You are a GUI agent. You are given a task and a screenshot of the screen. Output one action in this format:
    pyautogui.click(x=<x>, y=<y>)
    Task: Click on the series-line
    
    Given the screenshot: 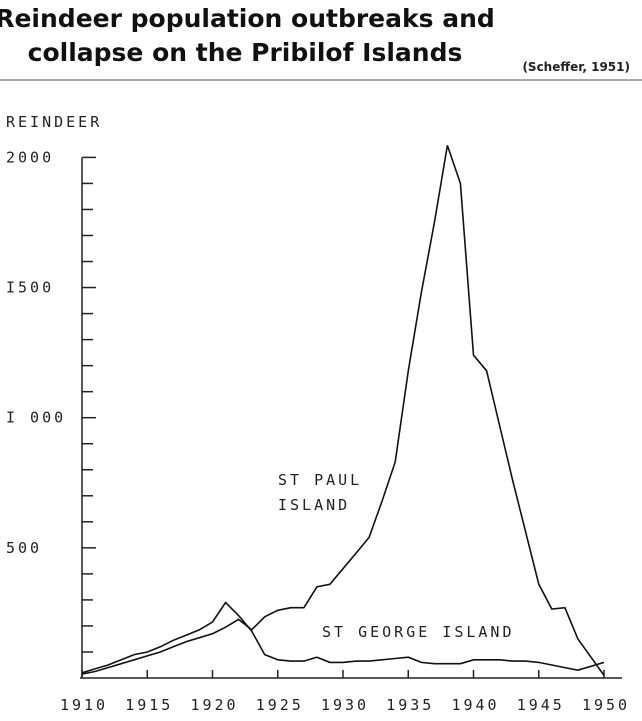 What is the action you would take?
    pyautogui.click(x=343, y=637)
    